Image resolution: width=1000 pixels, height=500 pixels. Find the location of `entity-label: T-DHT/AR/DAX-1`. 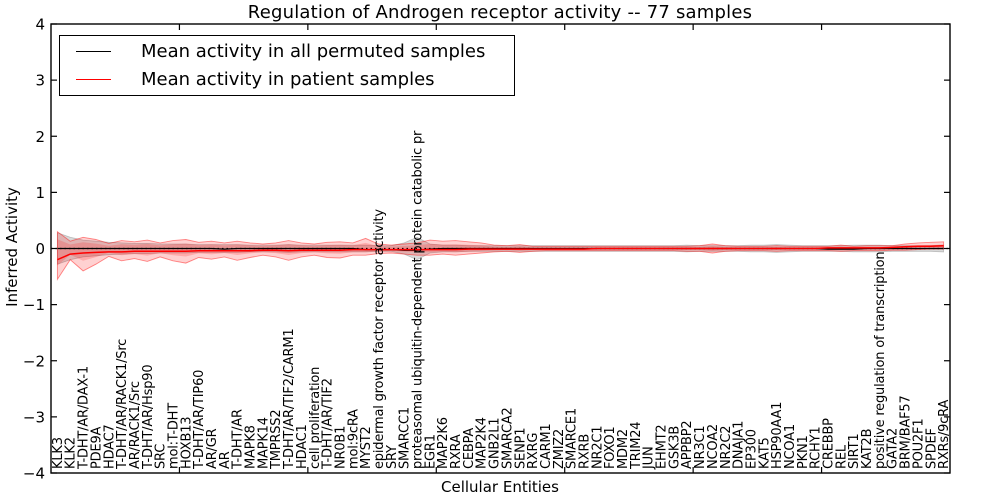

entity-label: T-DHT/AR/DAX-1 is located at coordinates (84, 418).